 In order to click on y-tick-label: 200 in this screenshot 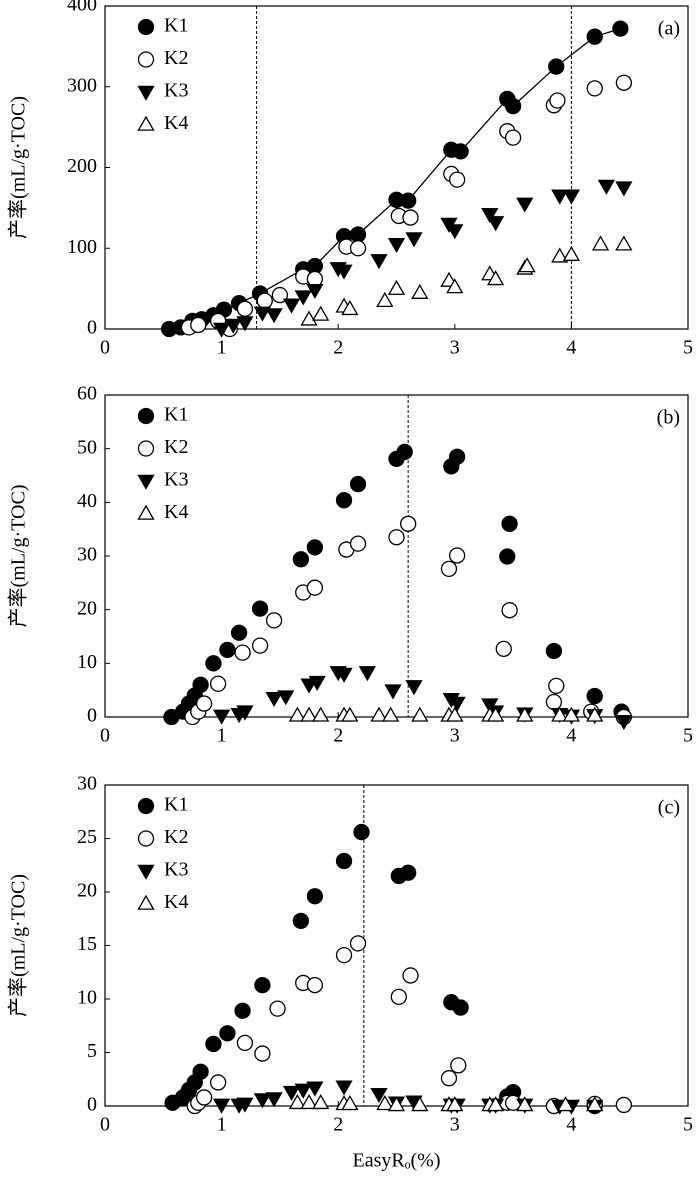, I will do `click(82, 166)`.